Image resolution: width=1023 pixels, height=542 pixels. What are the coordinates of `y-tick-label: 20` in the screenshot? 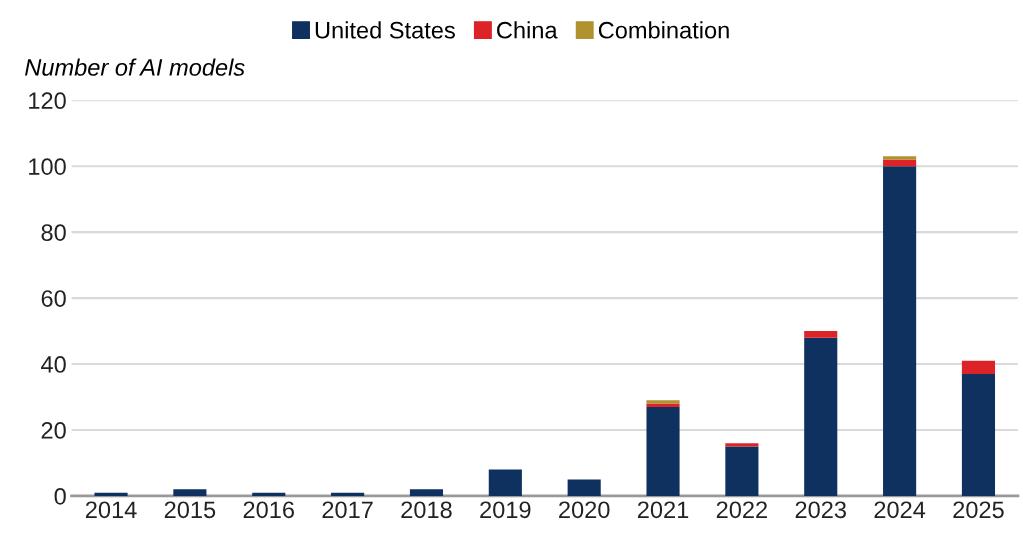 It's located at (53, 430).